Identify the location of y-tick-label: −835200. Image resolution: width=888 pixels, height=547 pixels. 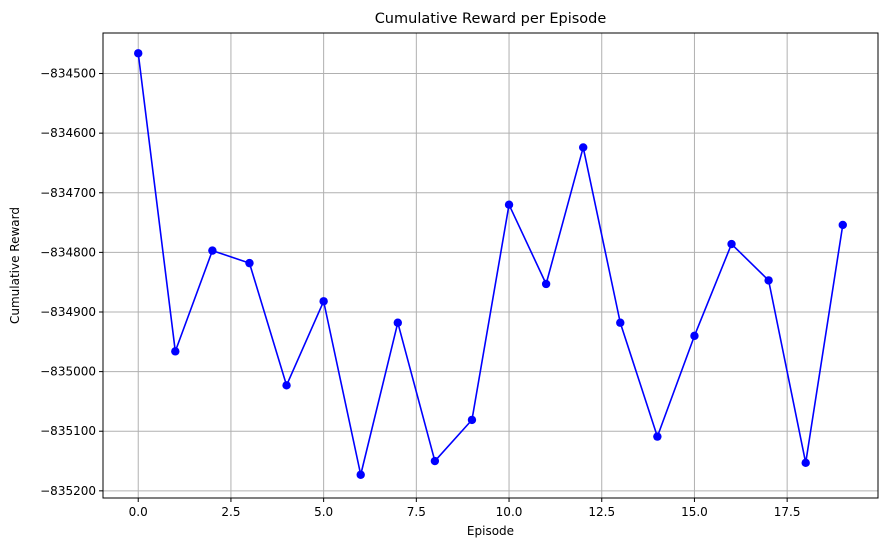
(68, 491).